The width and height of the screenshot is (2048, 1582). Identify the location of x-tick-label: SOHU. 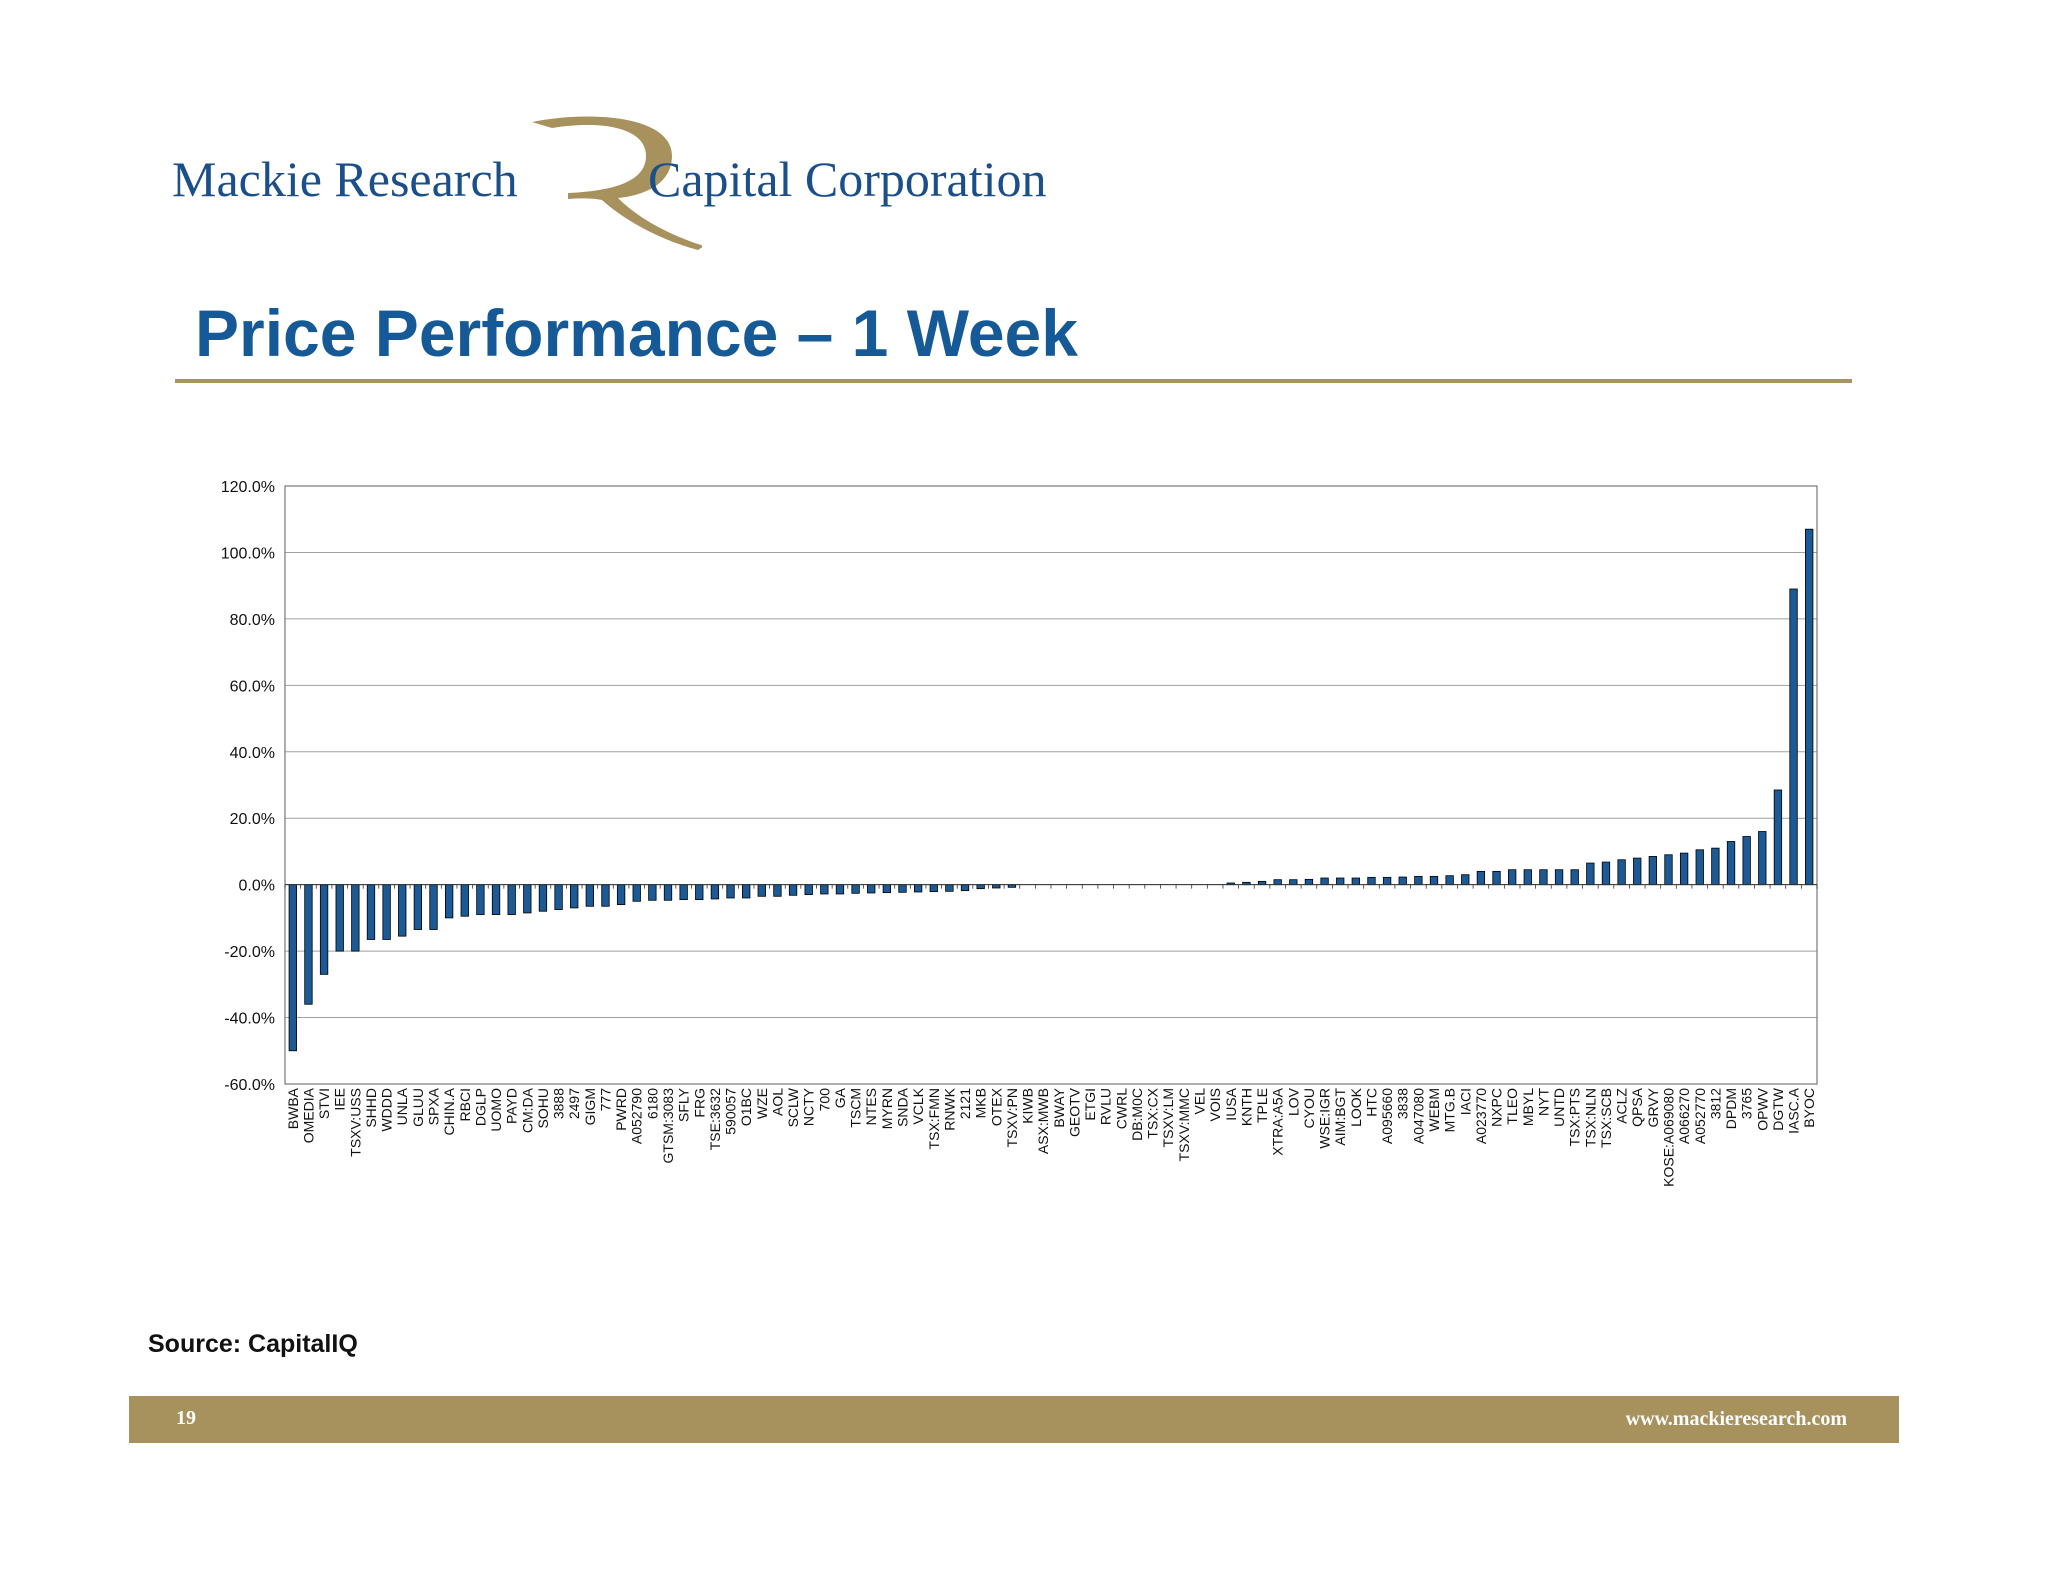
(543, 1108).